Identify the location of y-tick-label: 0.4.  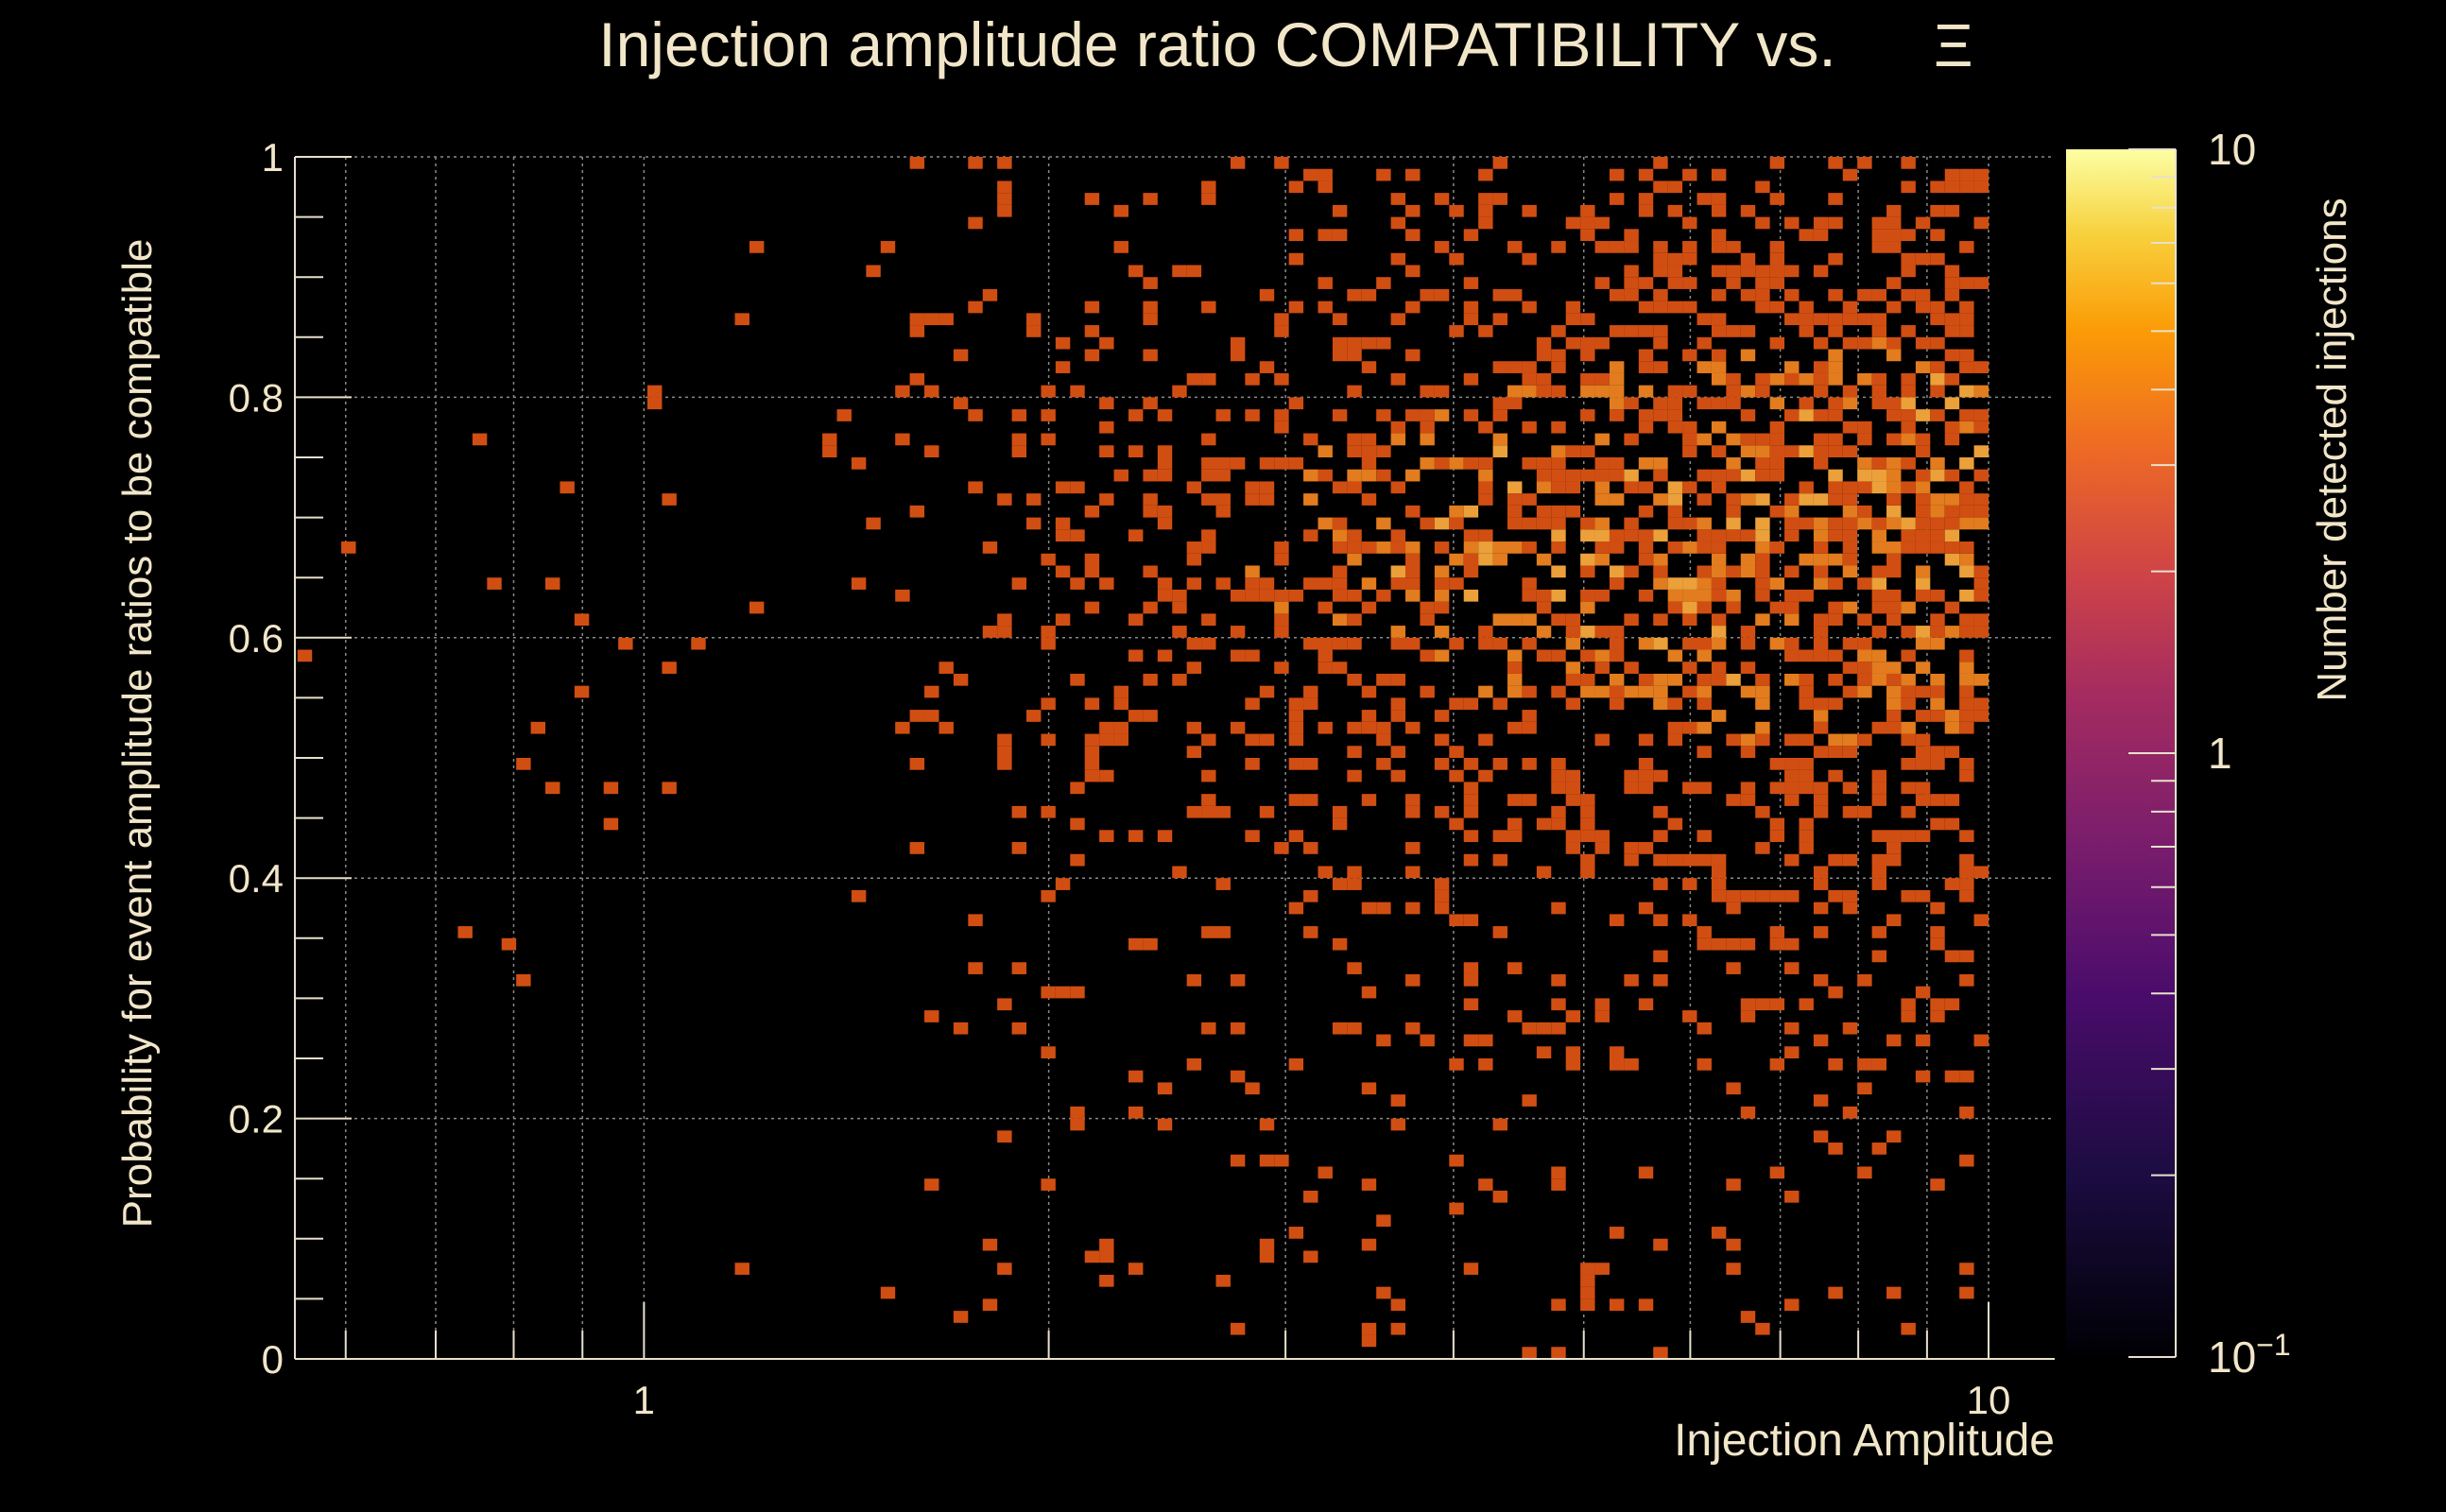
(256, 878).